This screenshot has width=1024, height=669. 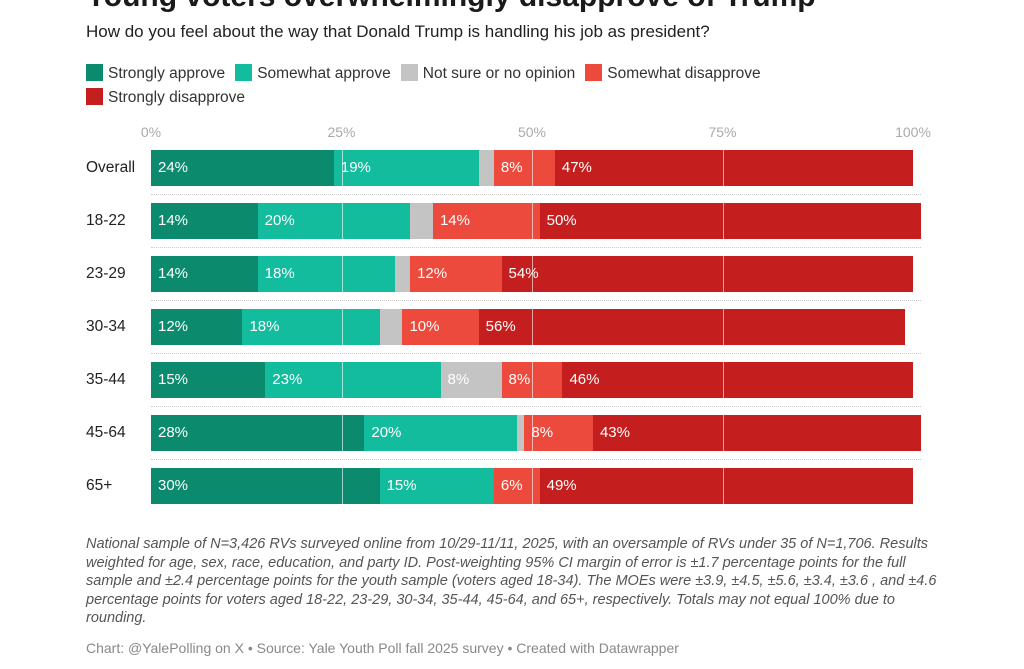 I want to click on x-tick-label: 25%, so click(x=341, y=132).